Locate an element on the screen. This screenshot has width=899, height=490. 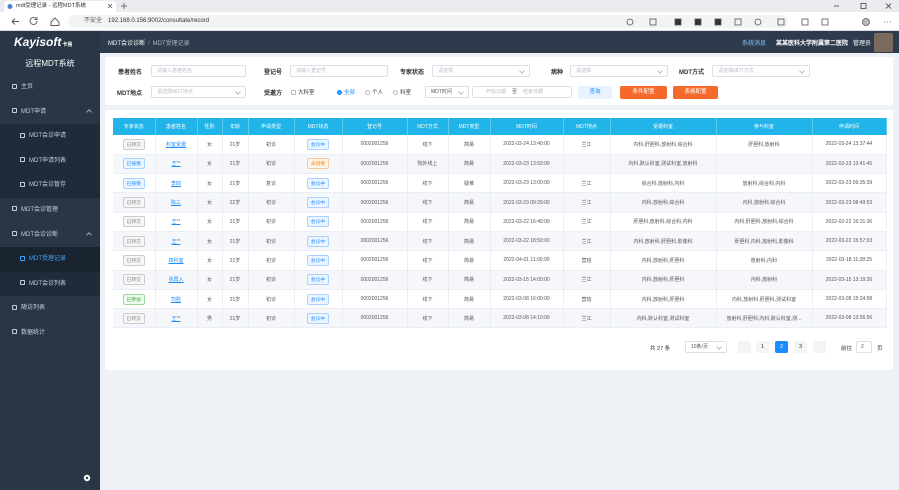
patient-link: 科室受邀 is located at coordinates (175, 144).